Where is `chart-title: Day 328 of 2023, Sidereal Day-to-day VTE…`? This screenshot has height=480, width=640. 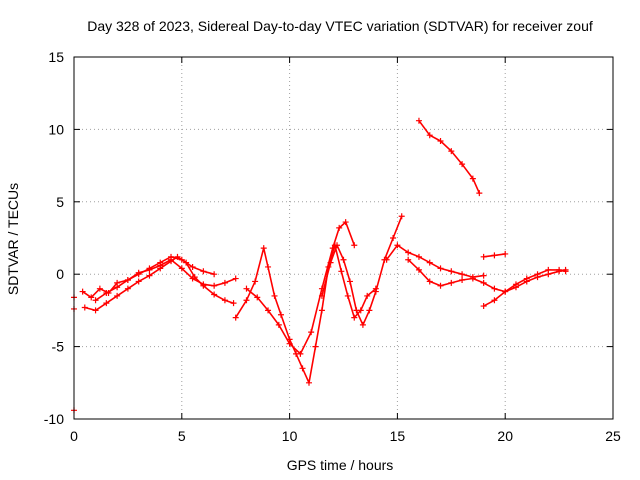
chart-title: Day 328 of 2023, Sidereal Day-to-day VTE… is located at coordinates (340, 26).